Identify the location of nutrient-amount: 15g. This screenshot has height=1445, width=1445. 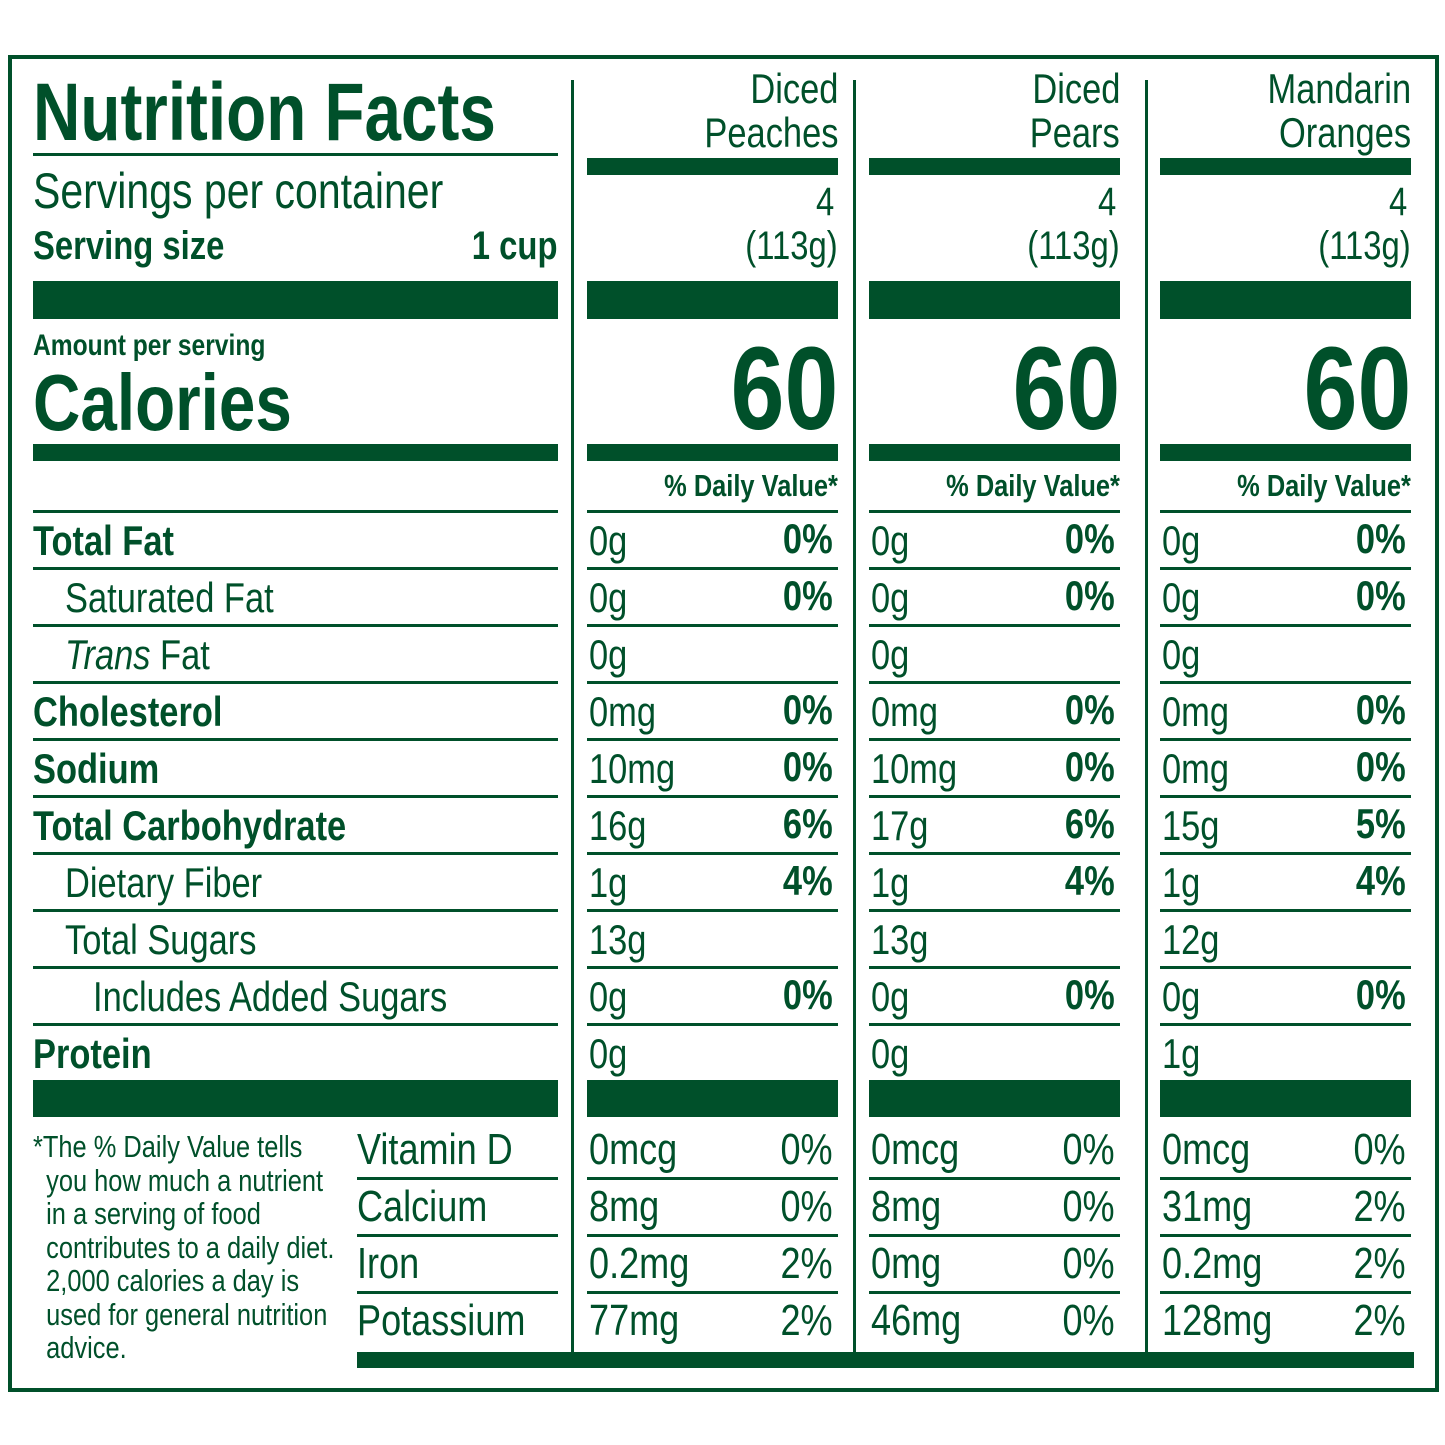
(1197, 826).